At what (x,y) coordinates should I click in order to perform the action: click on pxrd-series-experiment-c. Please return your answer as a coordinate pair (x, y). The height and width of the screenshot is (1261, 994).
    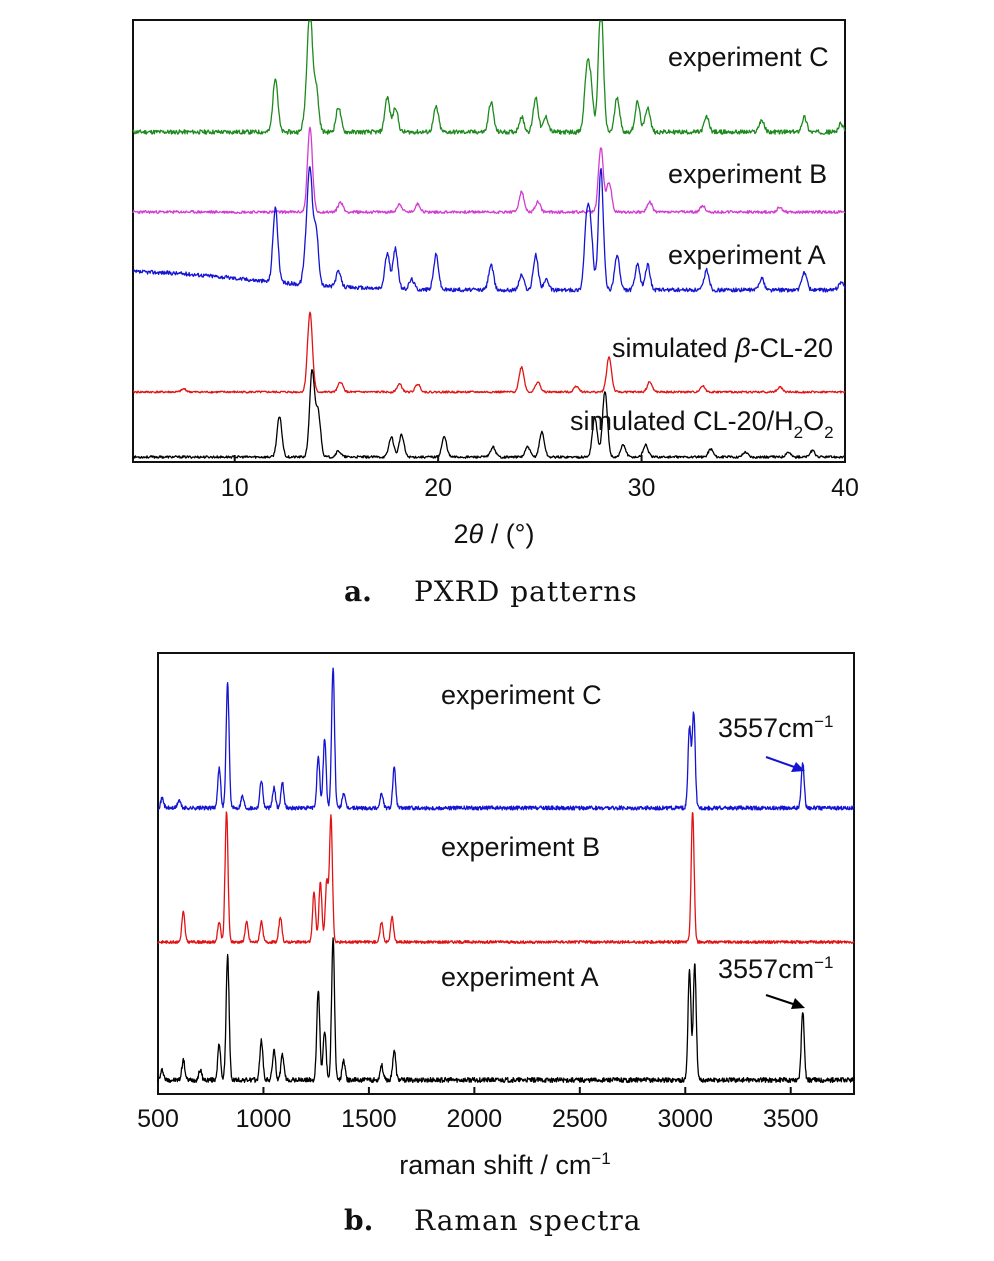
    Looking at the image, I should click on (489, 77).